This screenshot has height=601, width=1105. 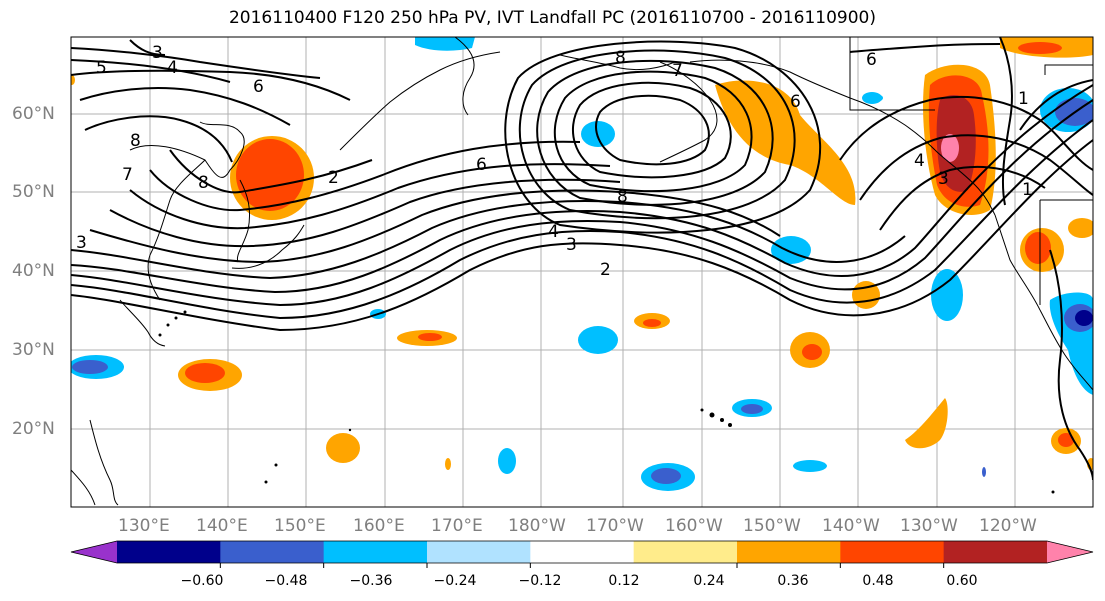 What do you see at coordinates (371, 581) in the screenshot?
I see `colorbar-tick-label: −0.36` at bounding box center [371, 581].